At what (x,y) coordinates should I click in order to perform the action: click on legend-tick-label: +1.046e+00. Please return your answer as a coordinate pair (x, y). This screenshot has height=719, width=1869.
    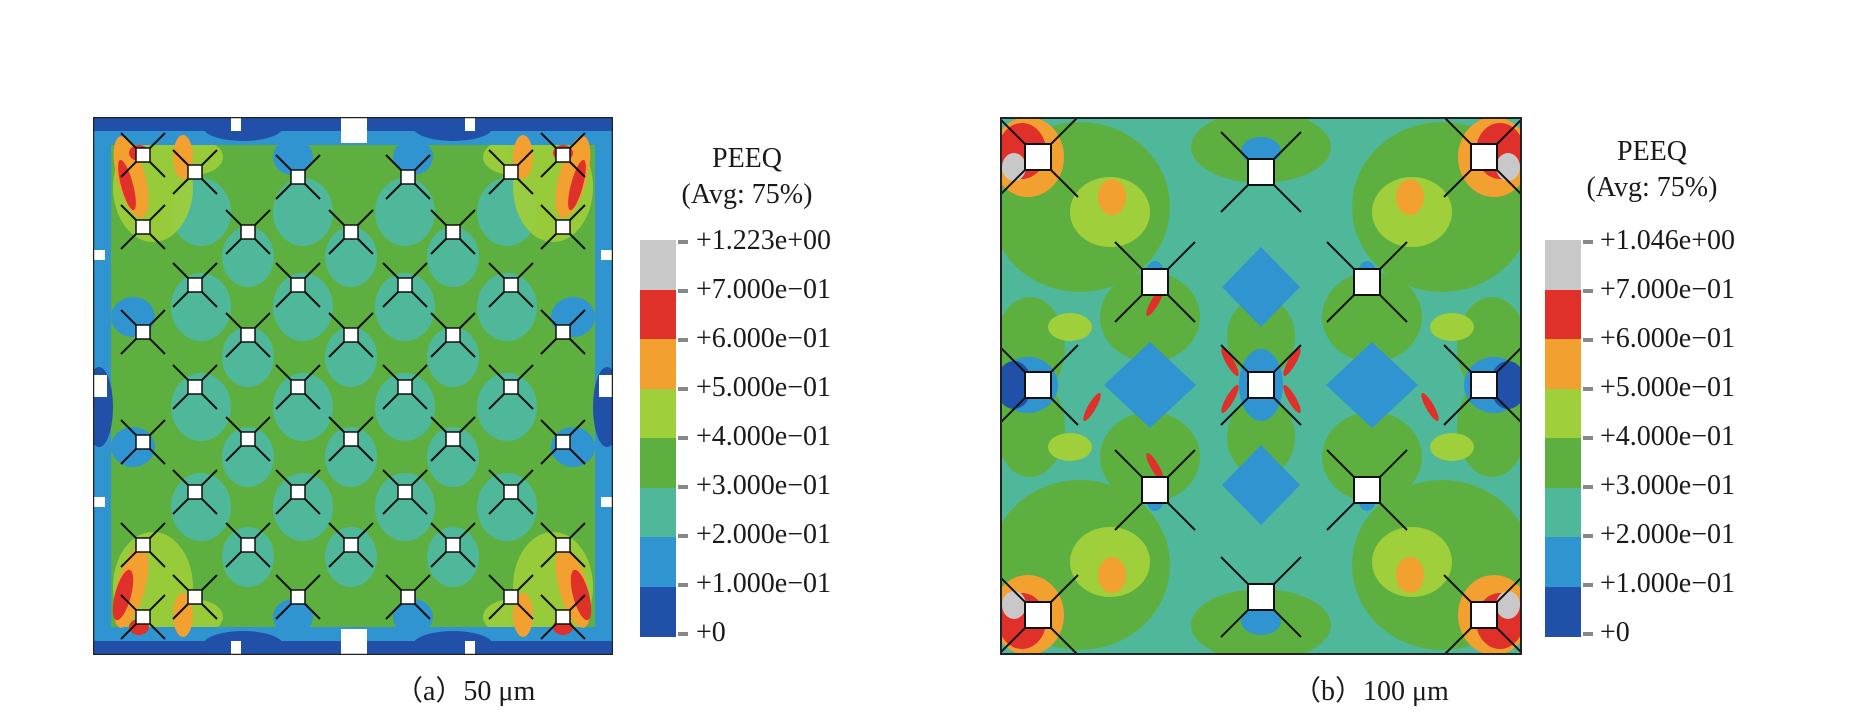
    Looking at the image, I should click on (1668, 240).